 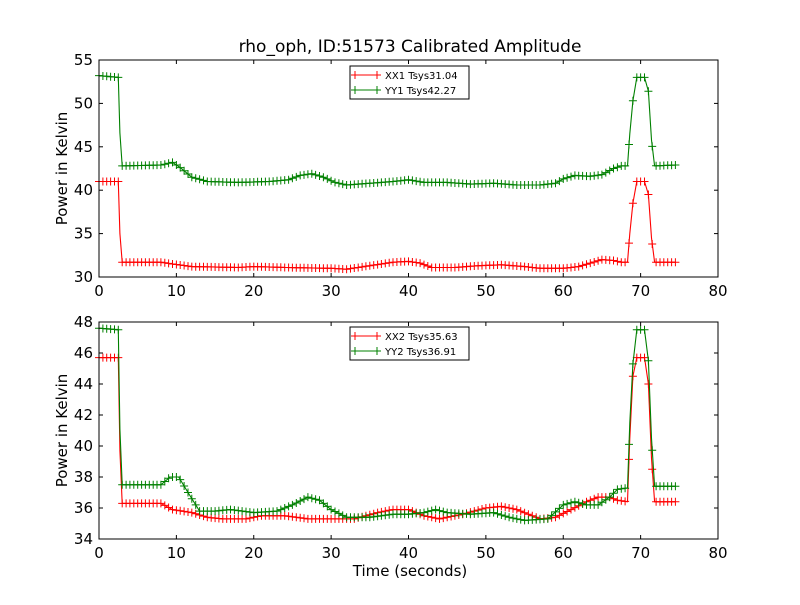 I want to click on y-tick-label: 55, so click(x=83, y=60).